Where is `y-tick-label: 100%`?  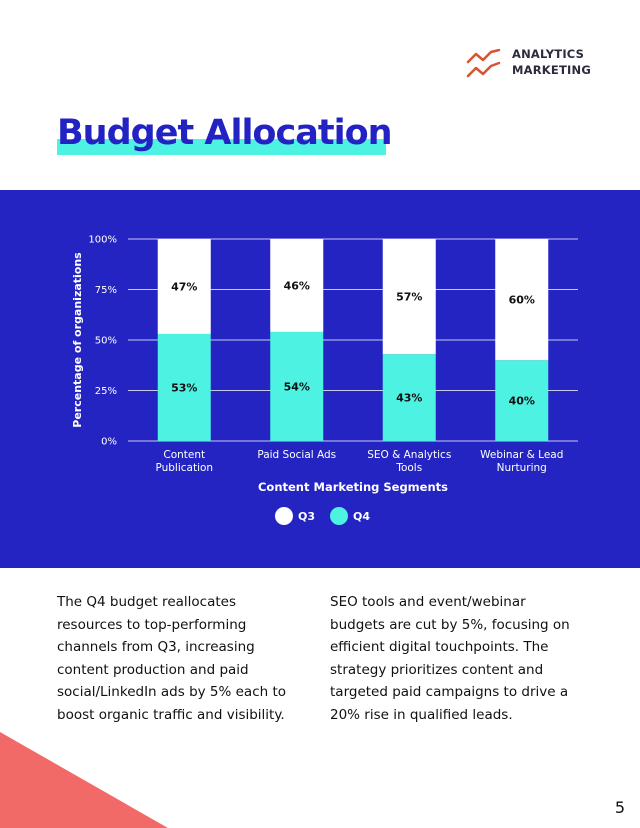 y-tick-label: 100% is located at coordinates (102, 240).